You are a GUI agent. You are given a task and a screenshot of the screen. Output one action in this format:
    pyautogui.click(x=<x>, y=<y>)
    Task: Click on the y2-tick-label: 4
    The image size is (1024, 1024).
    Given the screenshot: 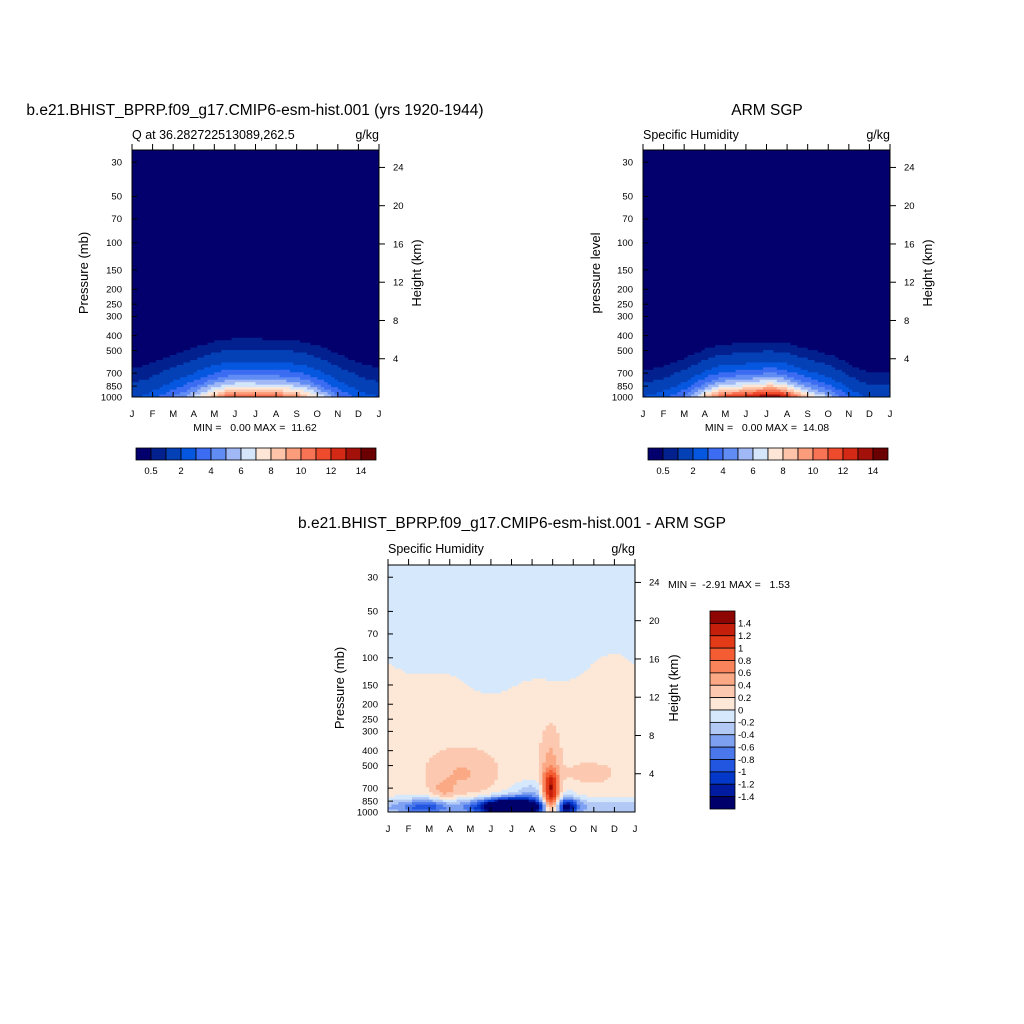 What is the action you would take?
    pyautogui.click(x=651, y=774)
    